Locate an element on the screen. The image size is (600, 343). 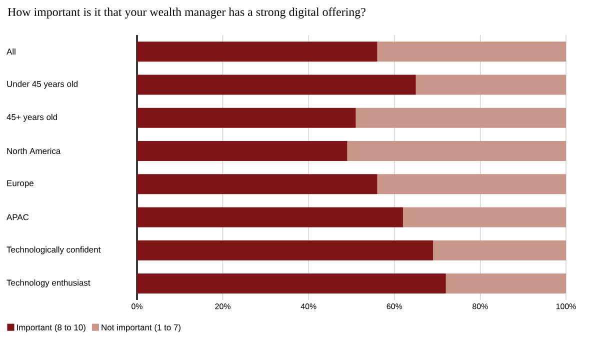
legend-label: Important (8 to 10) is located at coordinates (51, 328).